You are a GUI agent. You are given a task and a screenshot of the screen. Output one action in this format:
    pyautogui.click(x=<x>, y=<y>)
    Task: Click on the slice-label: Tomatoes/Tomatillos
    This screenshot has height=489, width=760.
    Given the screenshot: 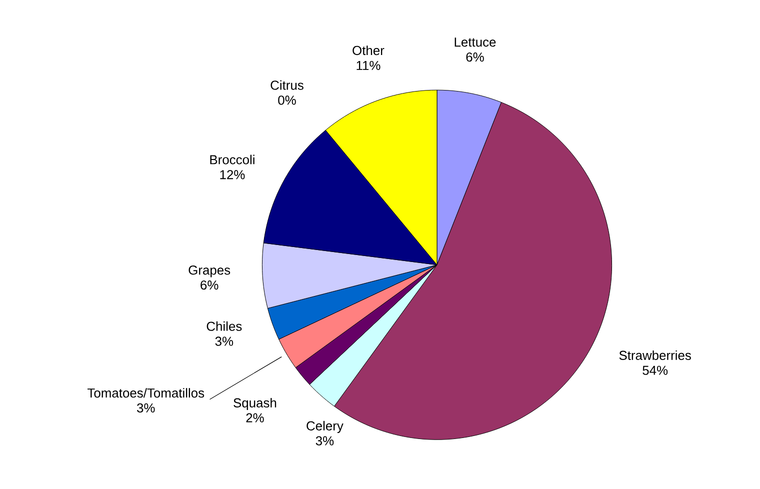 What is the action you would take?
    pyautogui.click(x=146, y=393)
    